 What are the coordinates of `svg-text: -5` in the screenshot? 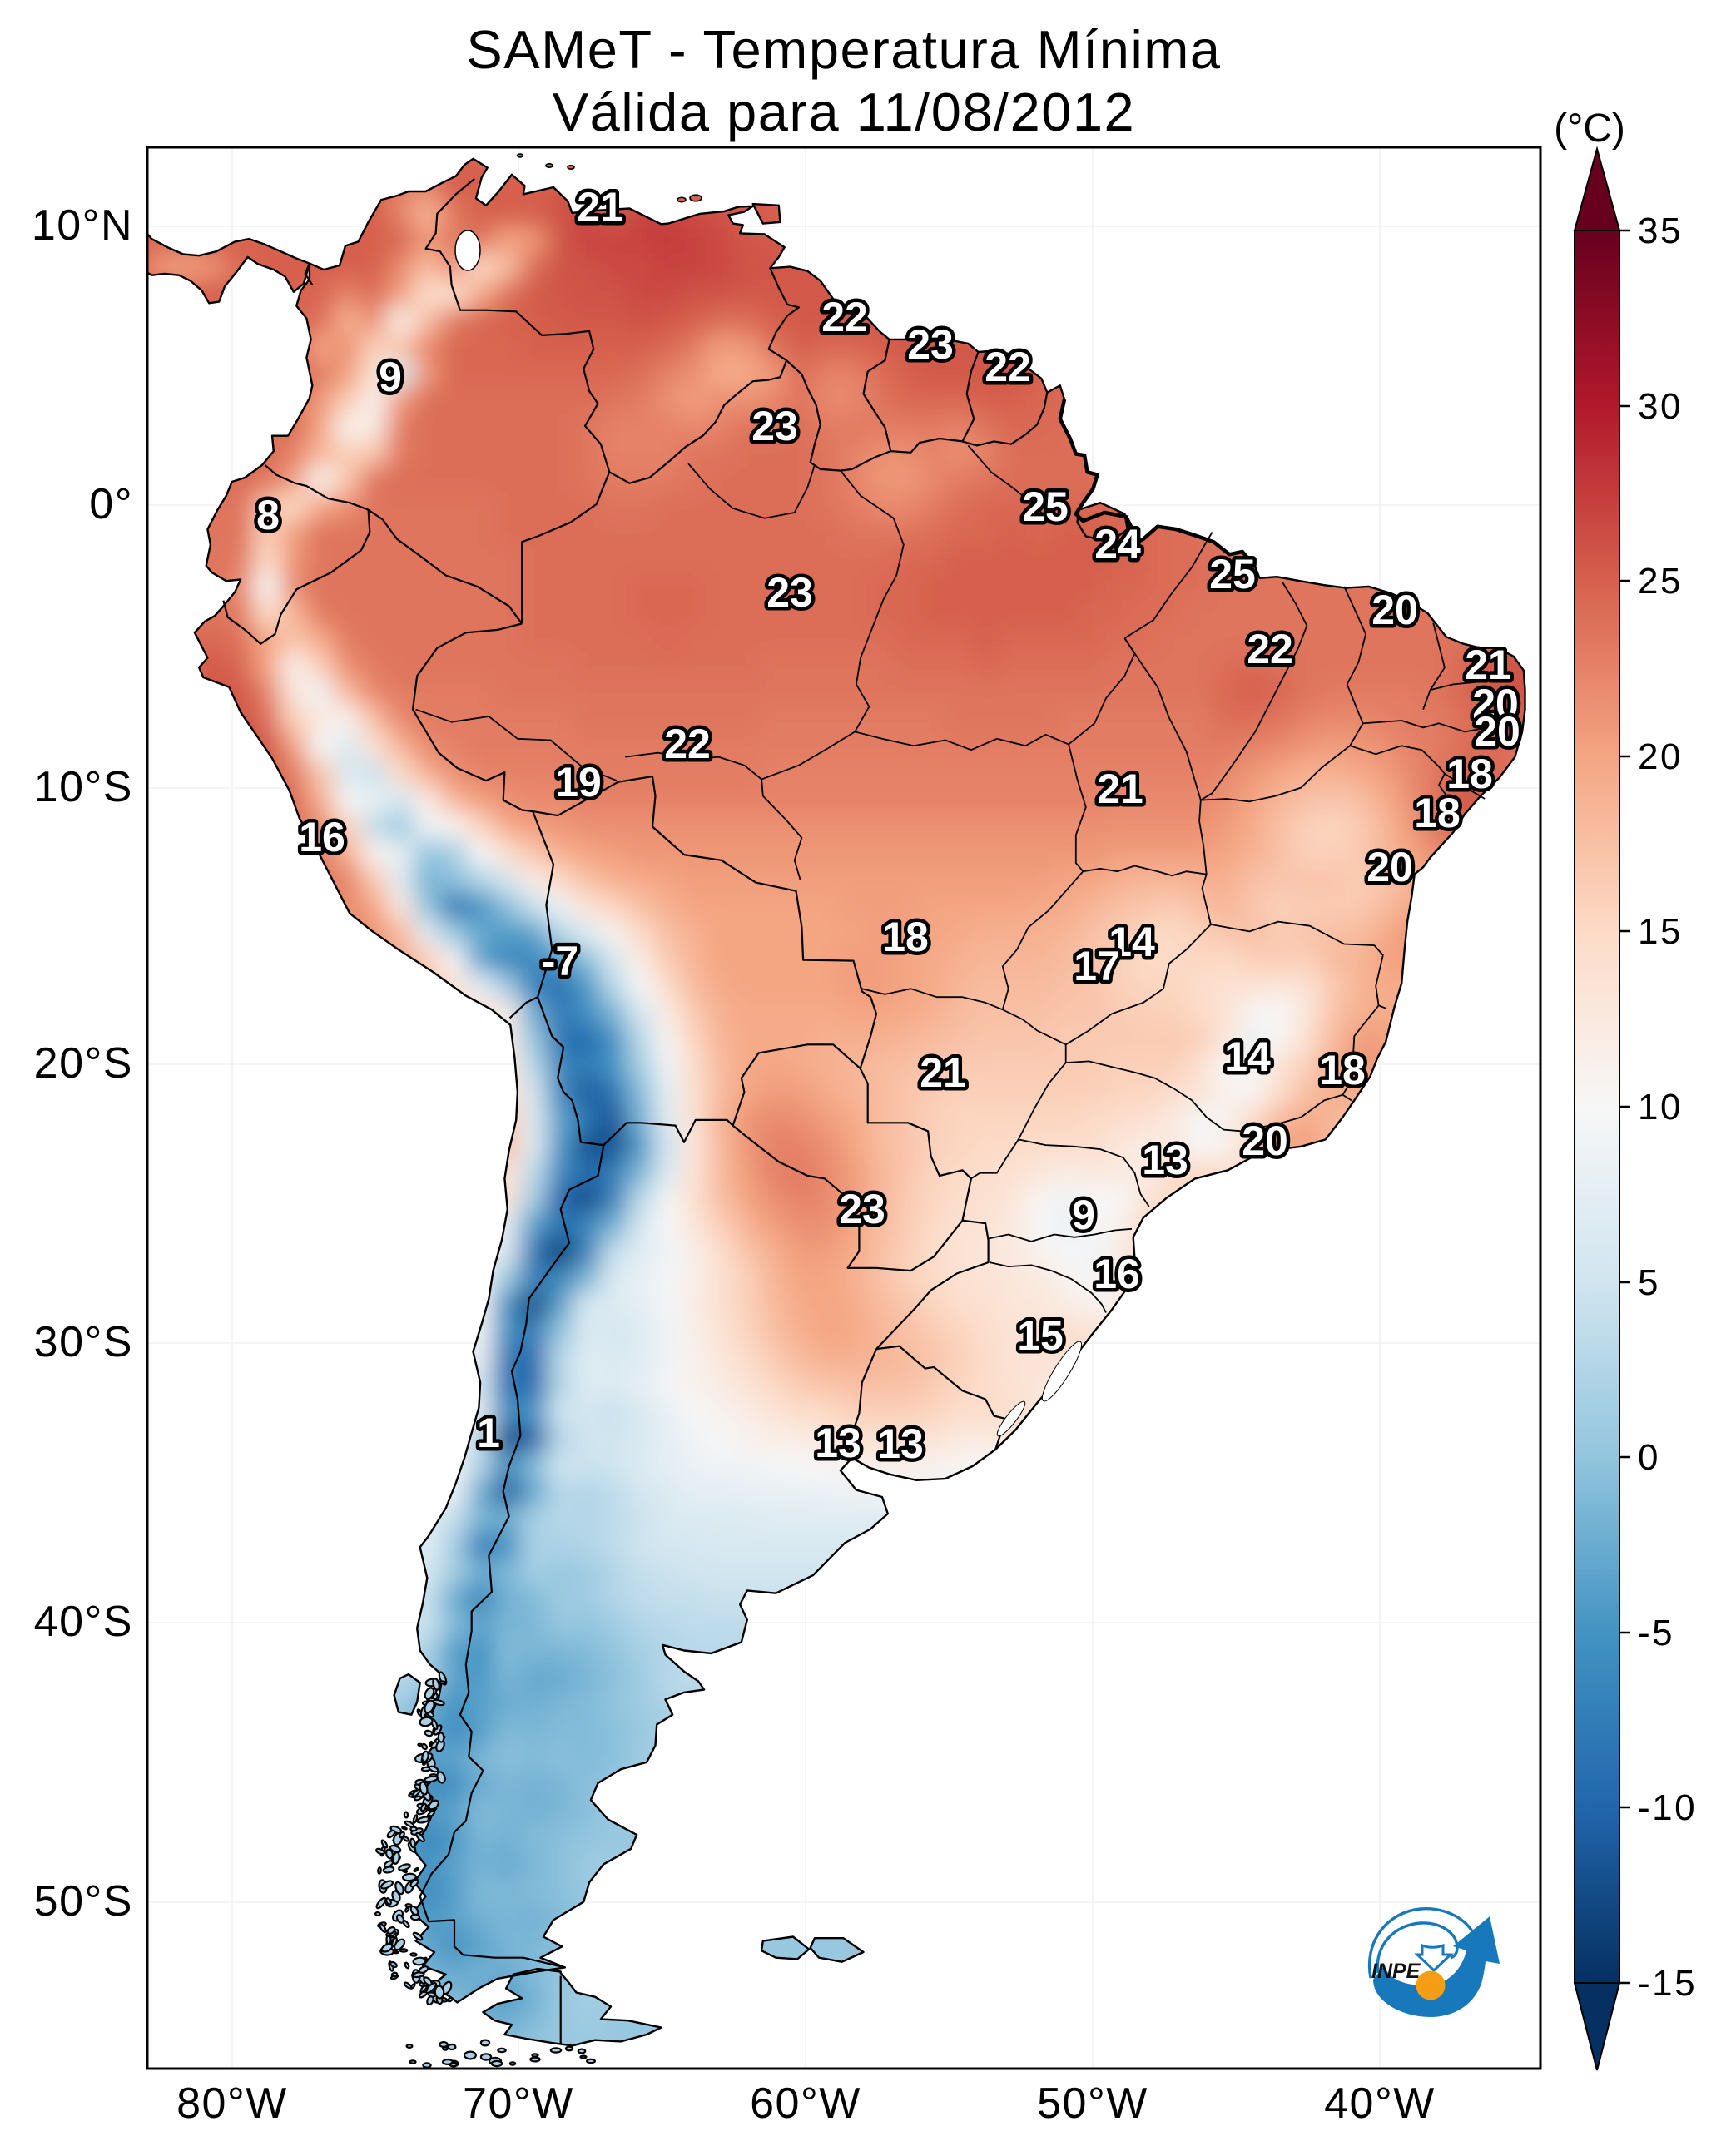 It's located at (1656, 1633).